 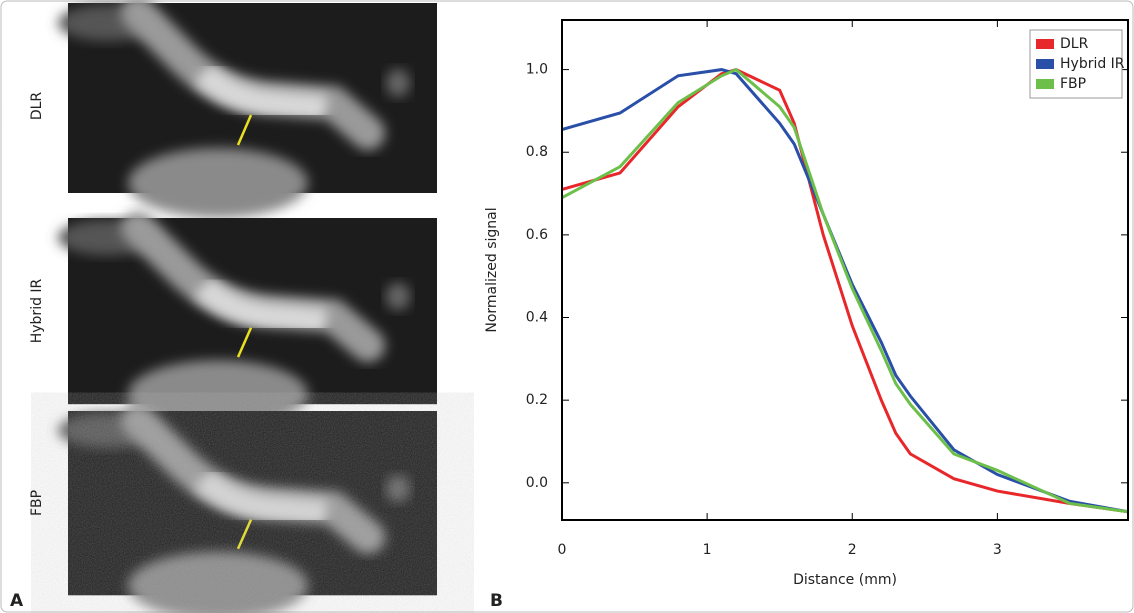 What do you see at coordinates (997, 550) in the screenshot?
I see `x-tick-label: 3` at bounding box center [997, 550].